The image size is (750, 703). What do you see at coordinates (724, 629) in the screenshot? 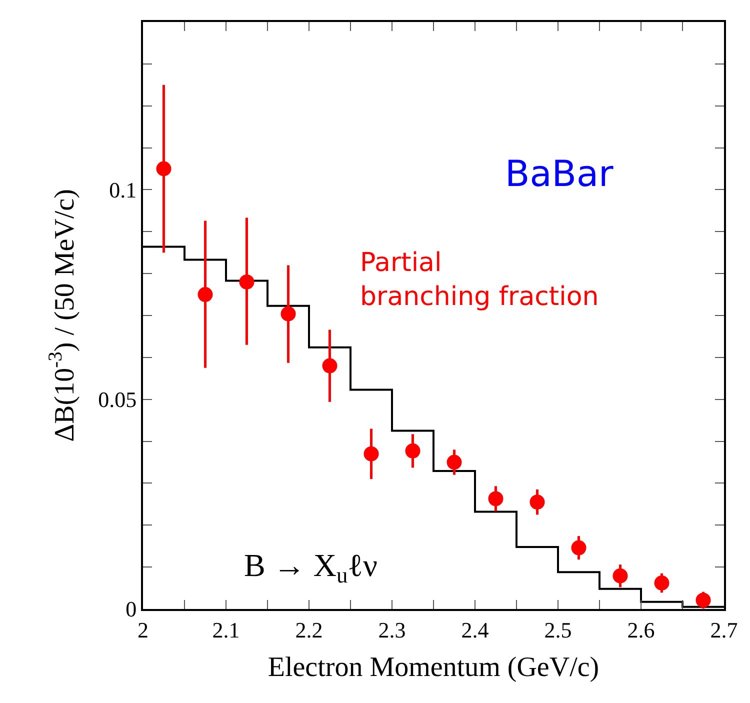
I see `x-tick-label: 2.7` at bounding box center [724, 629].